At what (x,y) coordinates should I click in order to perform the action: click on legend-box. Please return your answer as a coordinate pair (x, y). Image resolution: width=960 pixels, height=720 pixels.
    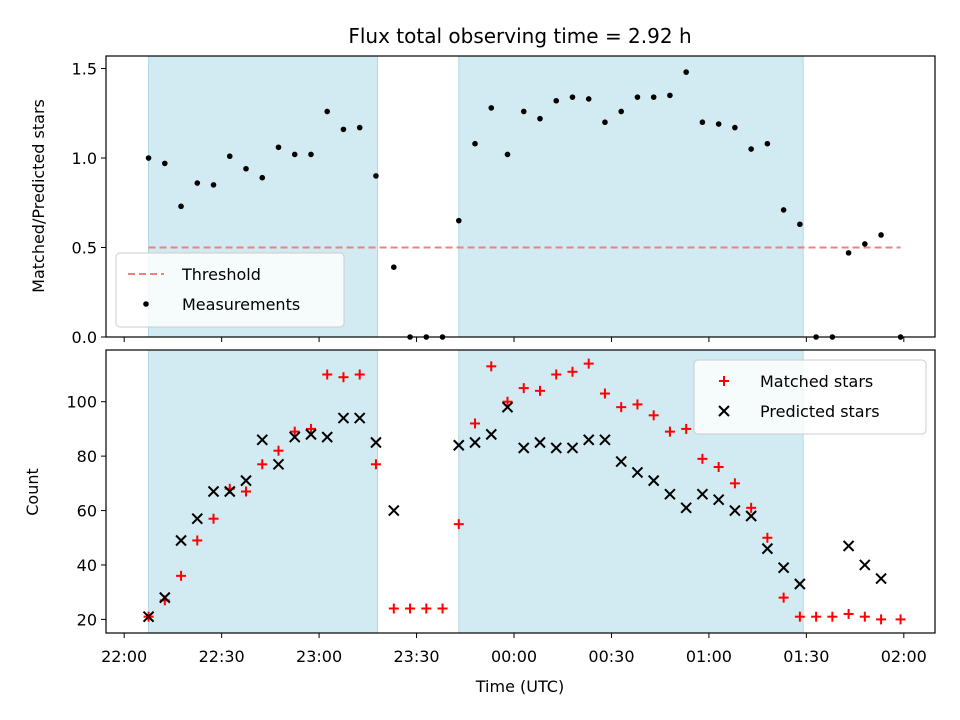
    Looking at the image, I should click on (810, 397).